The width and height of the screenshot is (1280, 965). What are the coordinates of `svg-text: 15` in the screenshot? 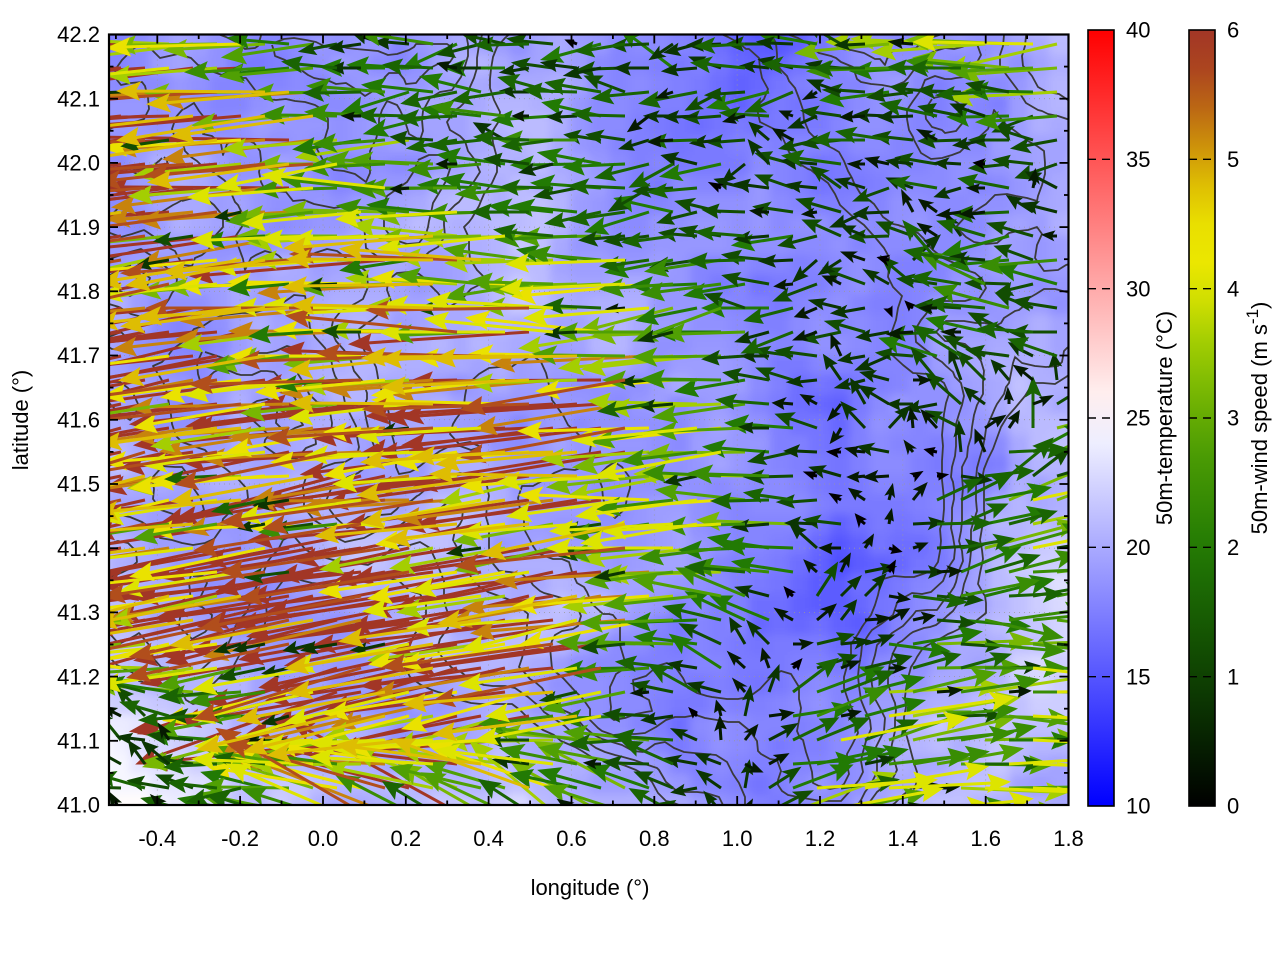 It's located at (1138, 676).